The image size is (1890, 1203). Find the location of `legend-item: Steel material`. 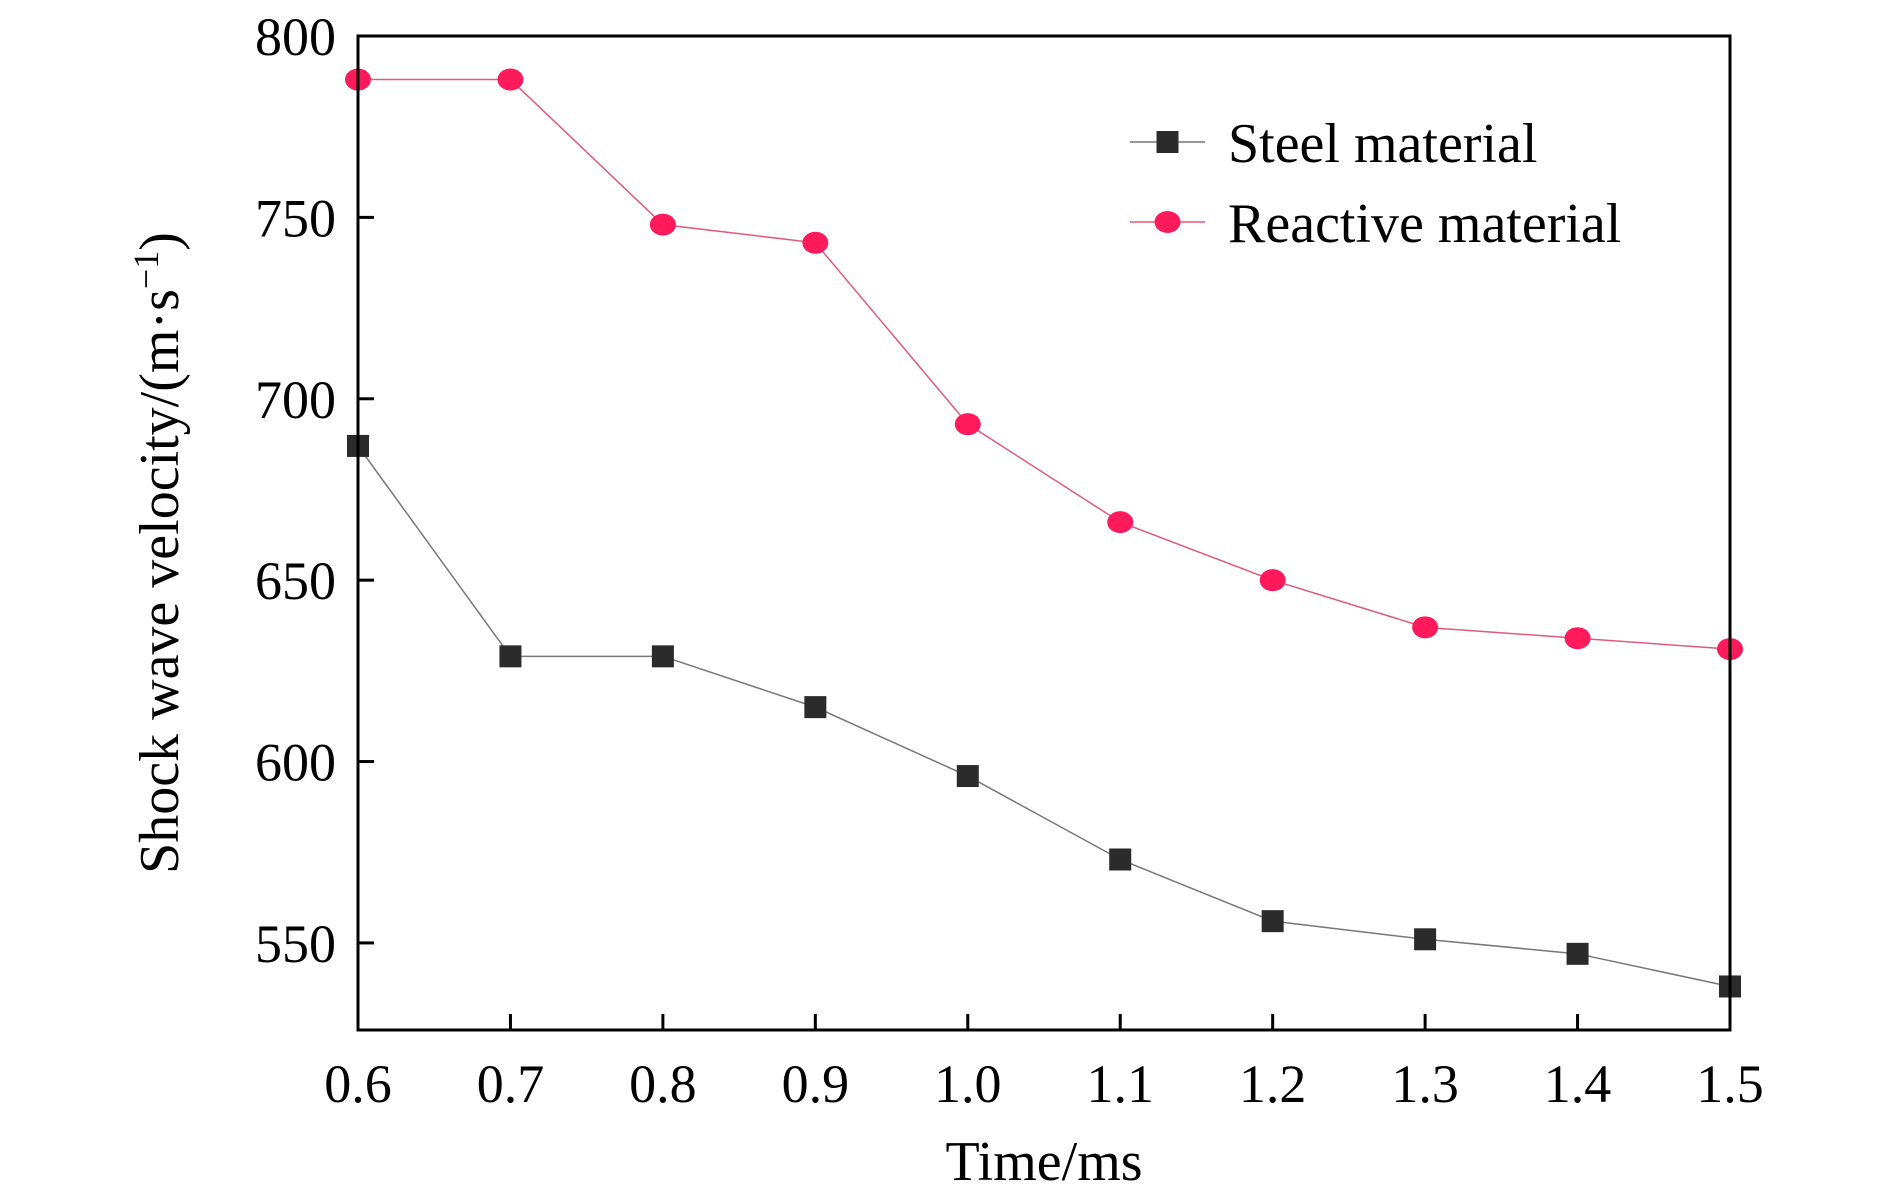

legend-item: Steel material is located at coordinates (1333, 144).